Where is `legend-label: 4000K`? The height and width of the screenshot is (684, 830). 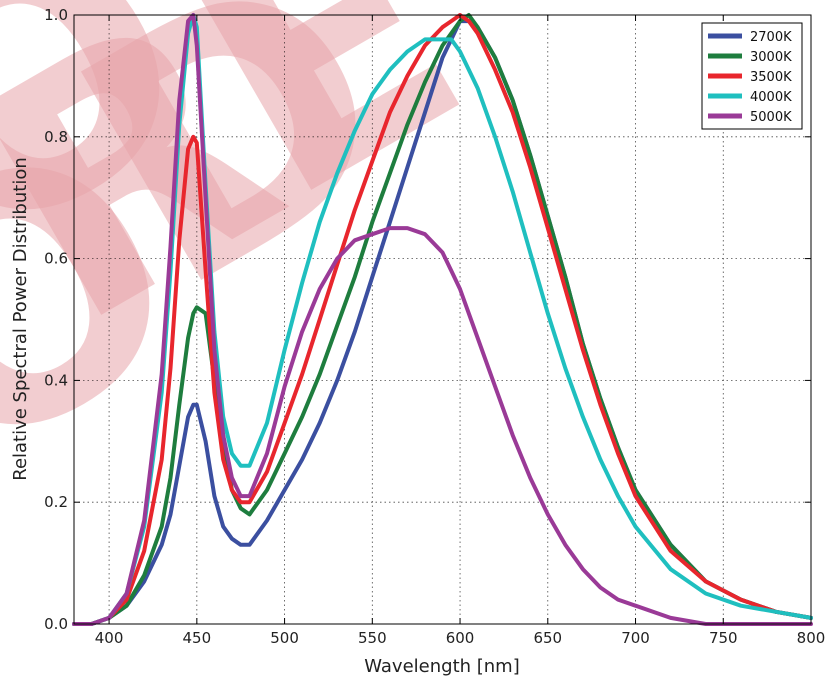
legend-label: 4000K is located at coordinates (771, 97).